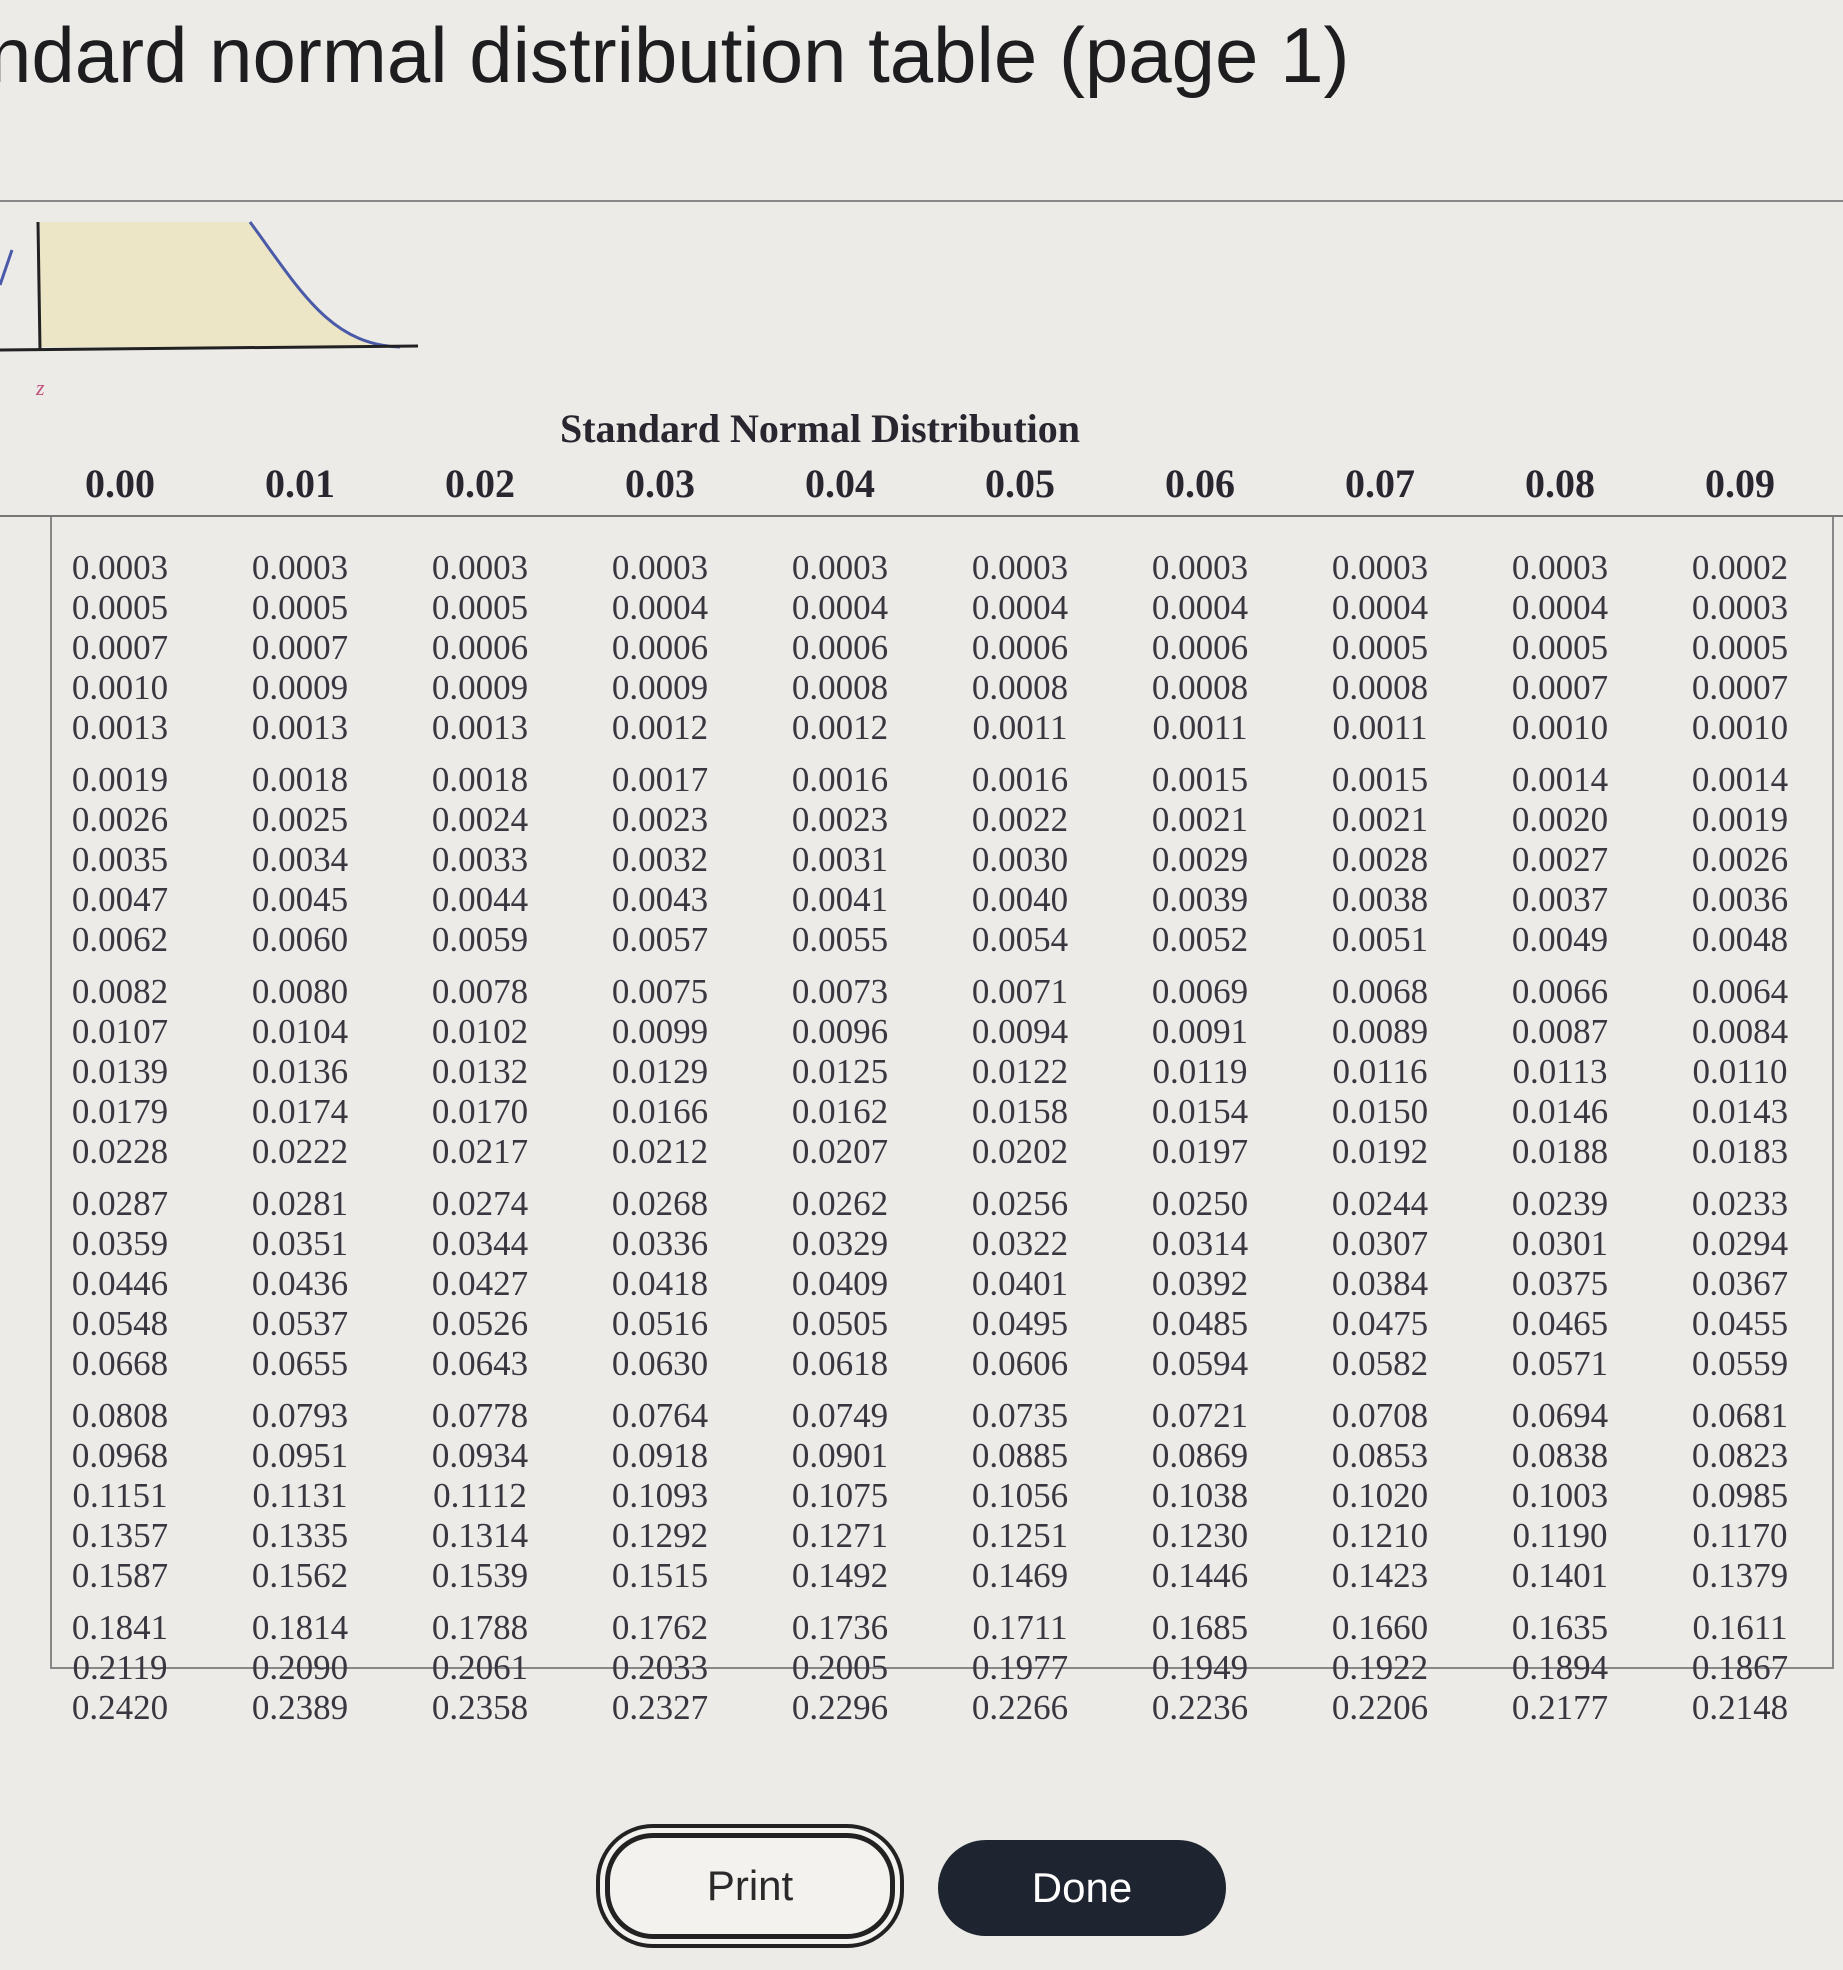 Image resolution: width=1843 pixels, height=1970 pixels. What do you see at coordinates (660, 1283) in the screenshot?
I see `table-cell: 0.0418` at bounding box center [660, 1283].